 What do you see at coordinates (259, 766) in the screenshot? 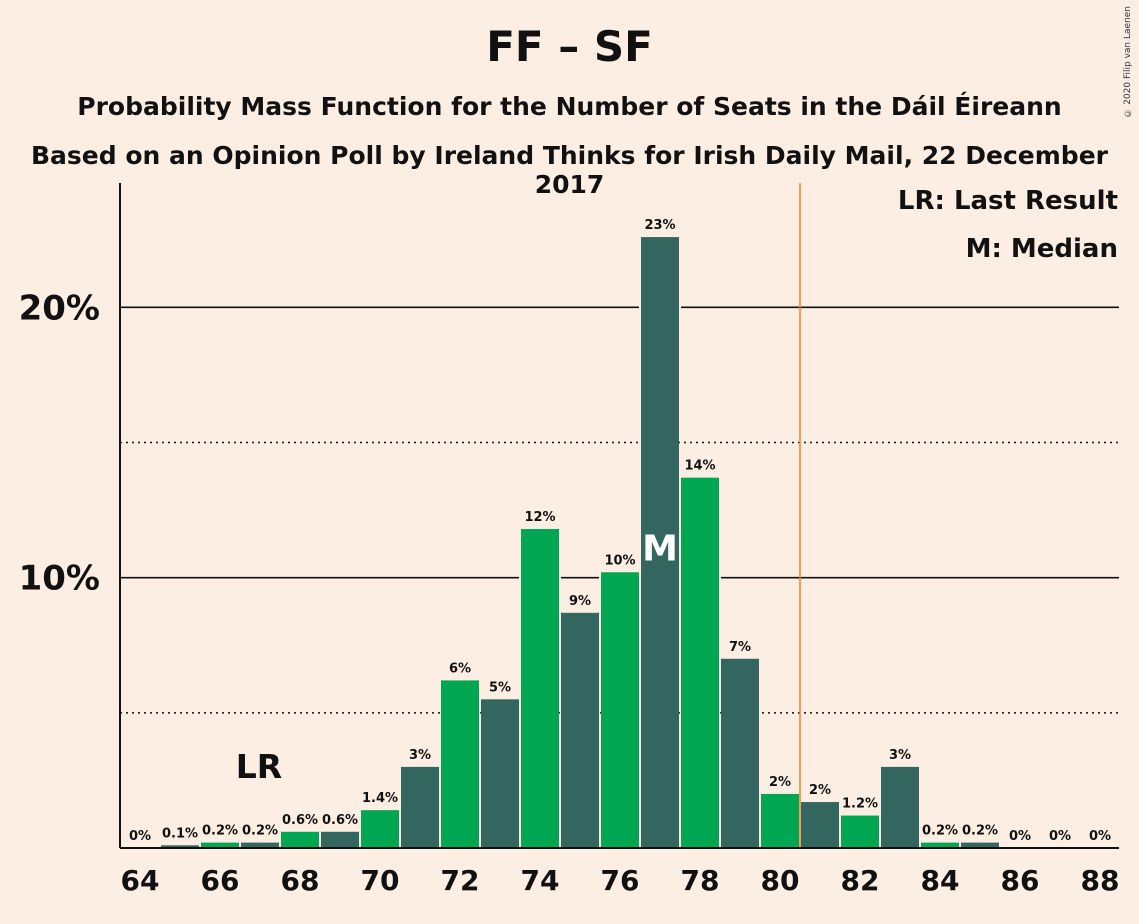
I see `last-result-marker: LR` at bounding box center [259, 766].